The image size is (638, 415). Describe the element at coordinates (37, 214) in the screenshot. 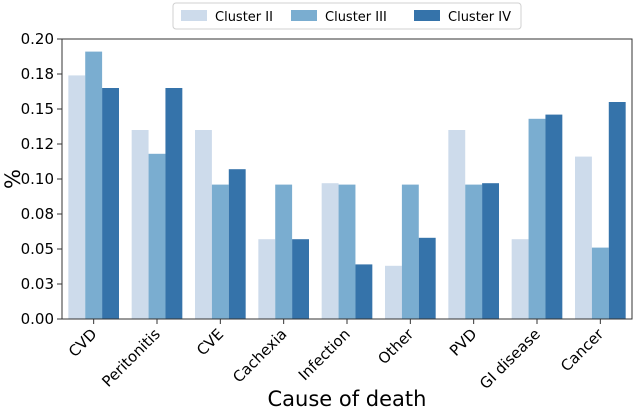

I see `y-tick-label: 0.08` at that location.